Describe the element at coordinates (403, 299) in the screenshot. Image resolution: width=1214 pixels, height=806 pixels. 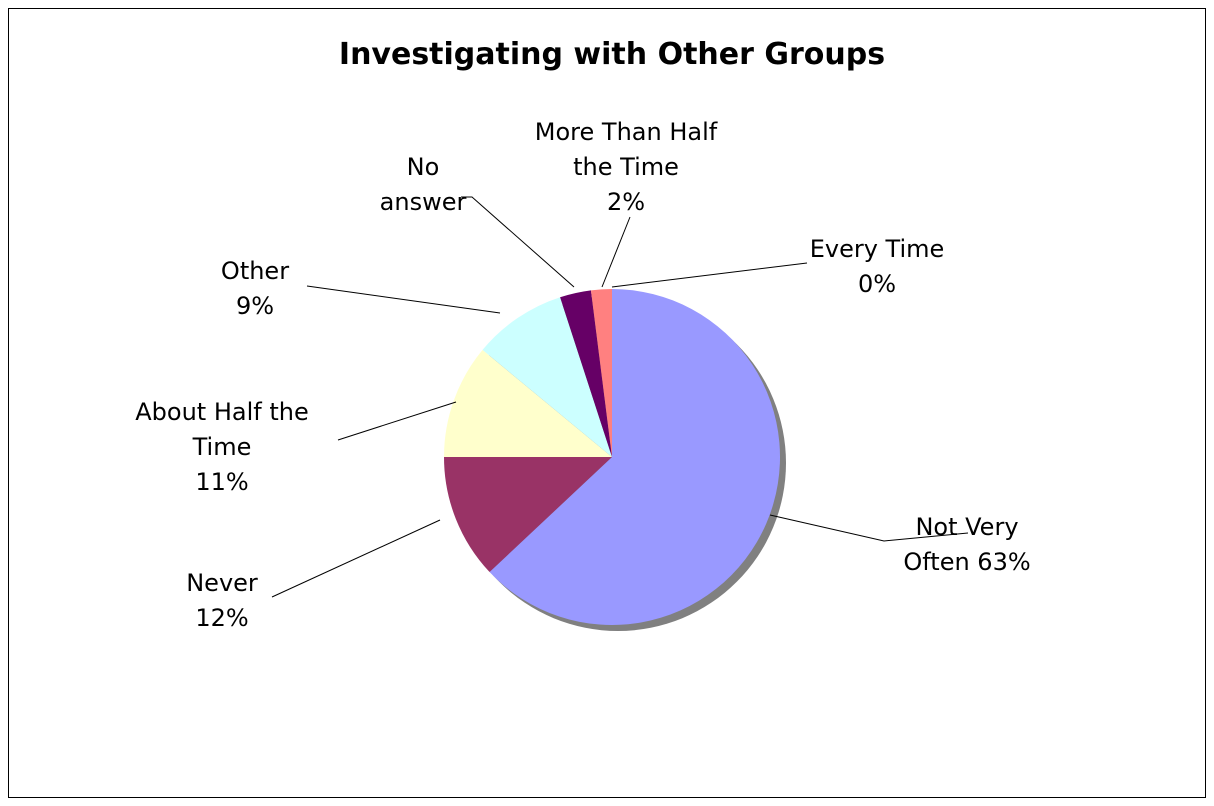
I see `leader-line-other` at that location.